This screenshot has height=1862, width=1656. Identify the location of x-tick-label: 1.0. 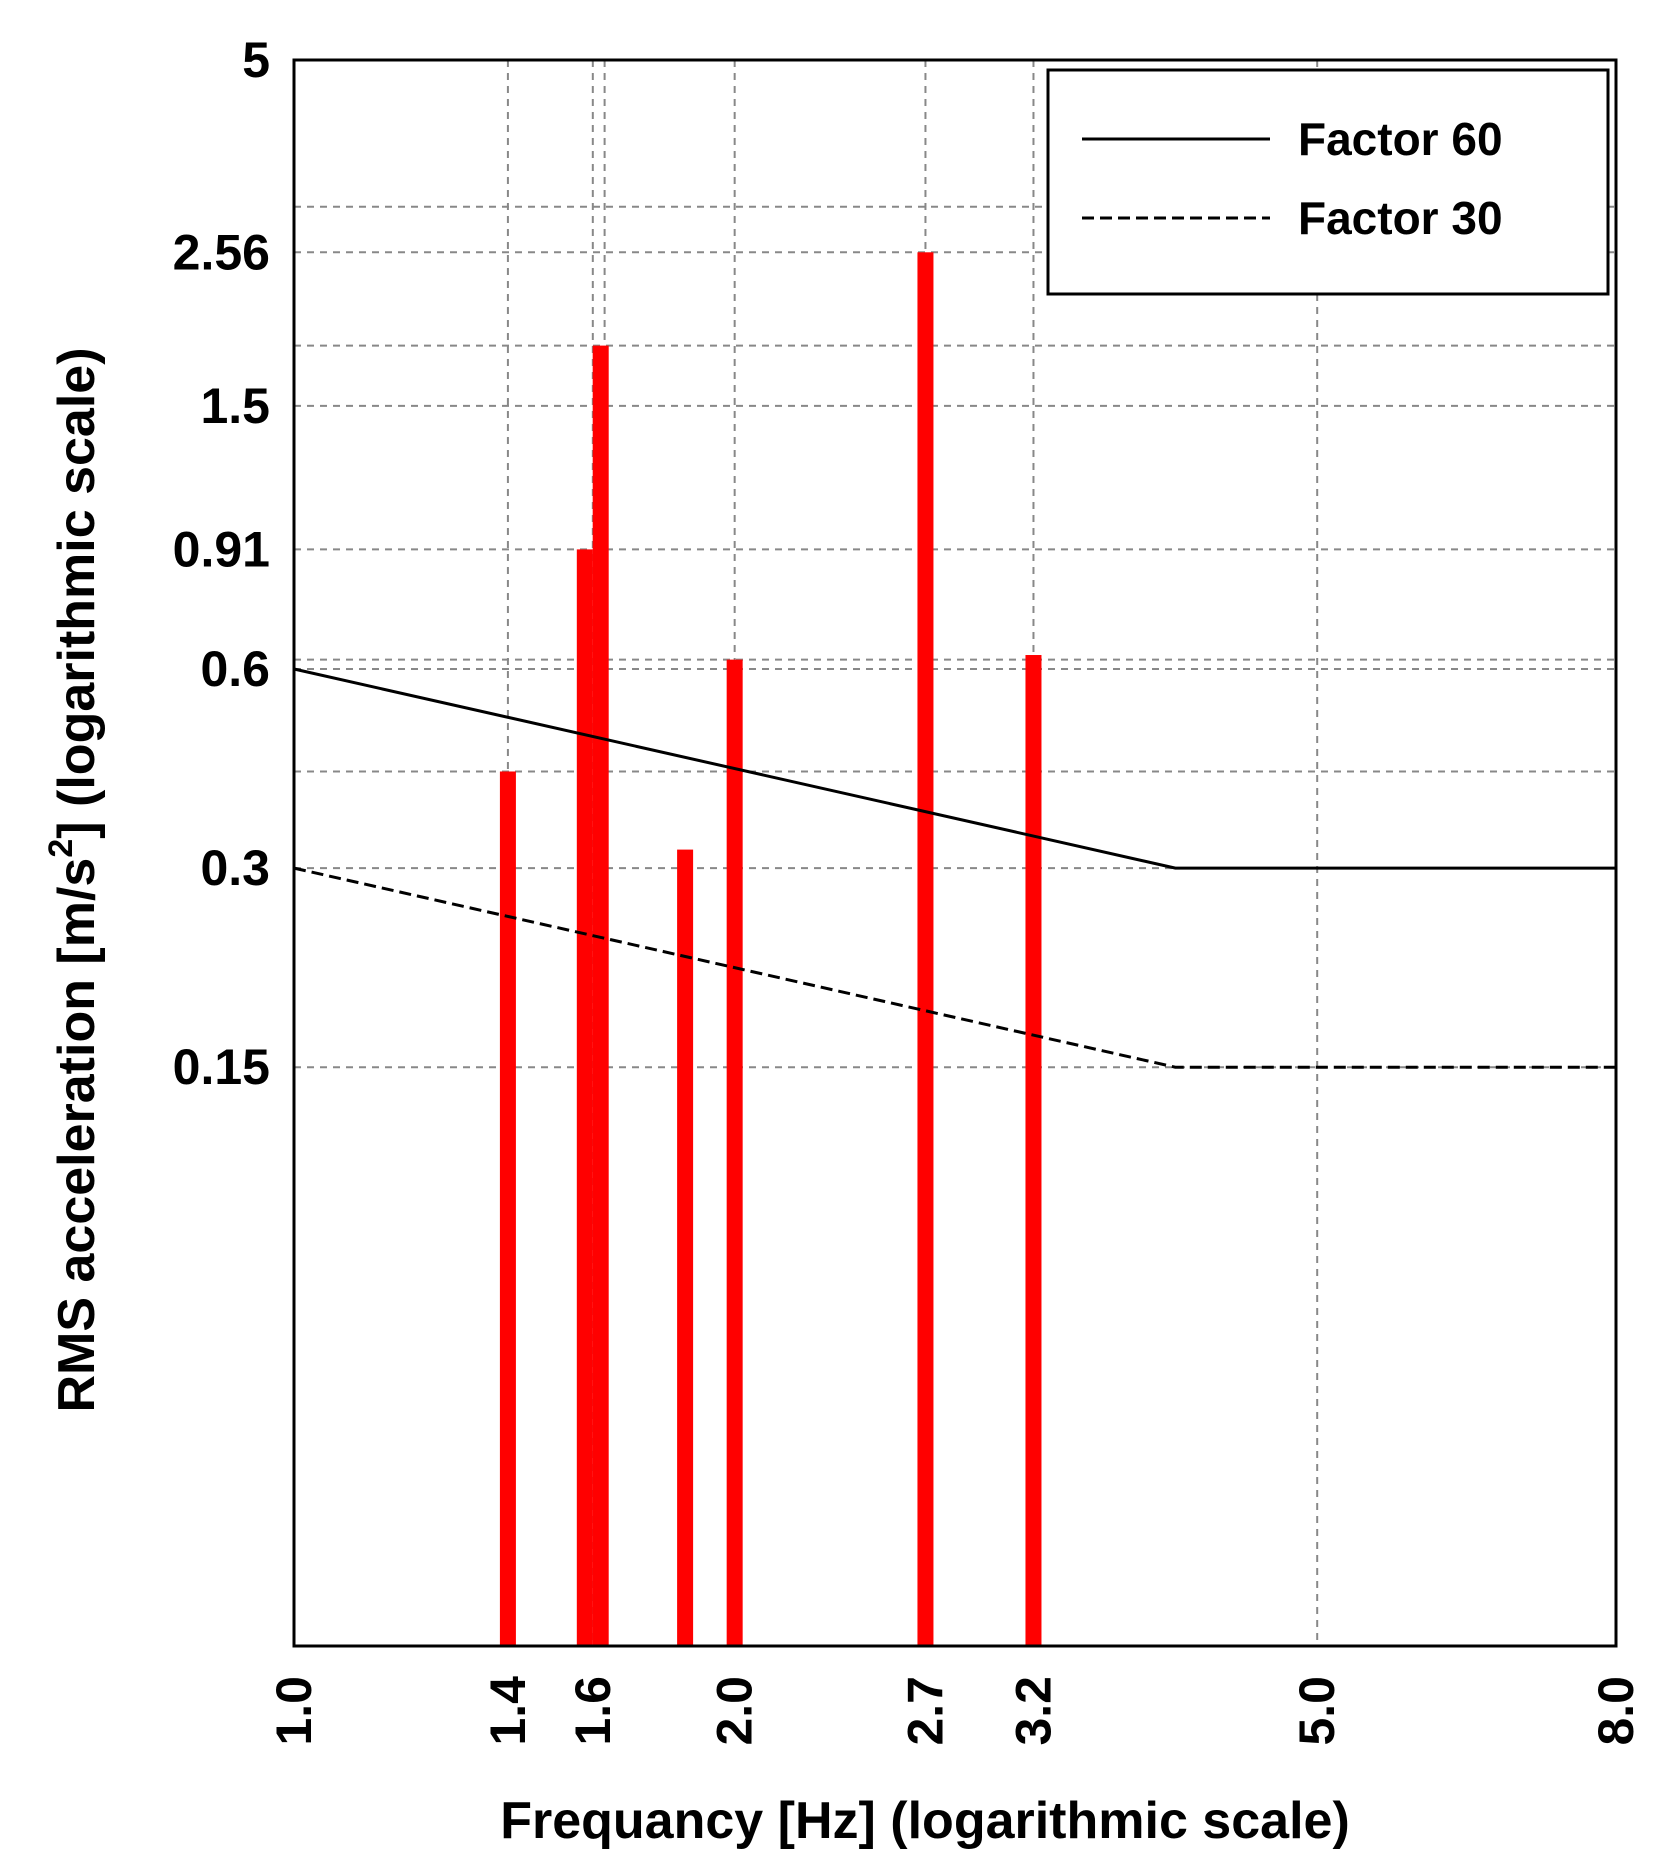
(294, 1711).